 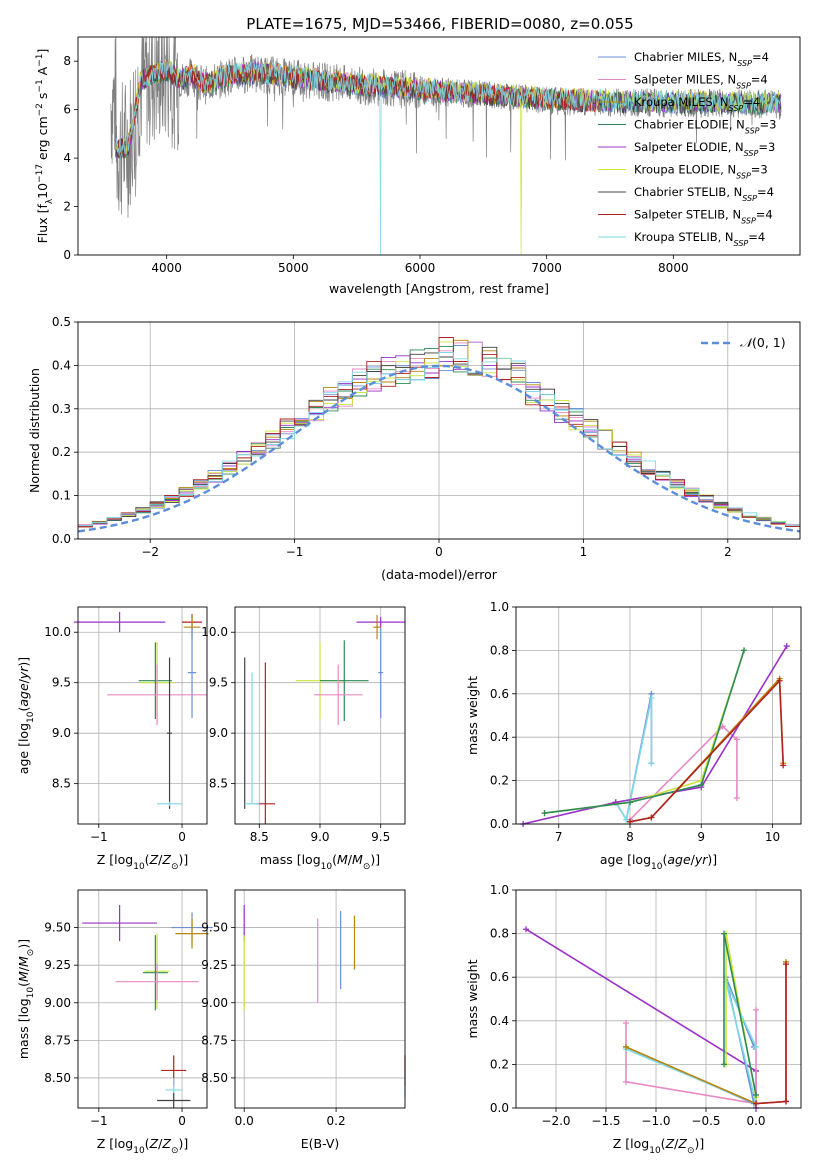 What do you see at coordinates (701, 172) in the screenshot?
I see `legend-label: Kroupa ELODIE, NSSP=3` at bounding box center [701, 172].